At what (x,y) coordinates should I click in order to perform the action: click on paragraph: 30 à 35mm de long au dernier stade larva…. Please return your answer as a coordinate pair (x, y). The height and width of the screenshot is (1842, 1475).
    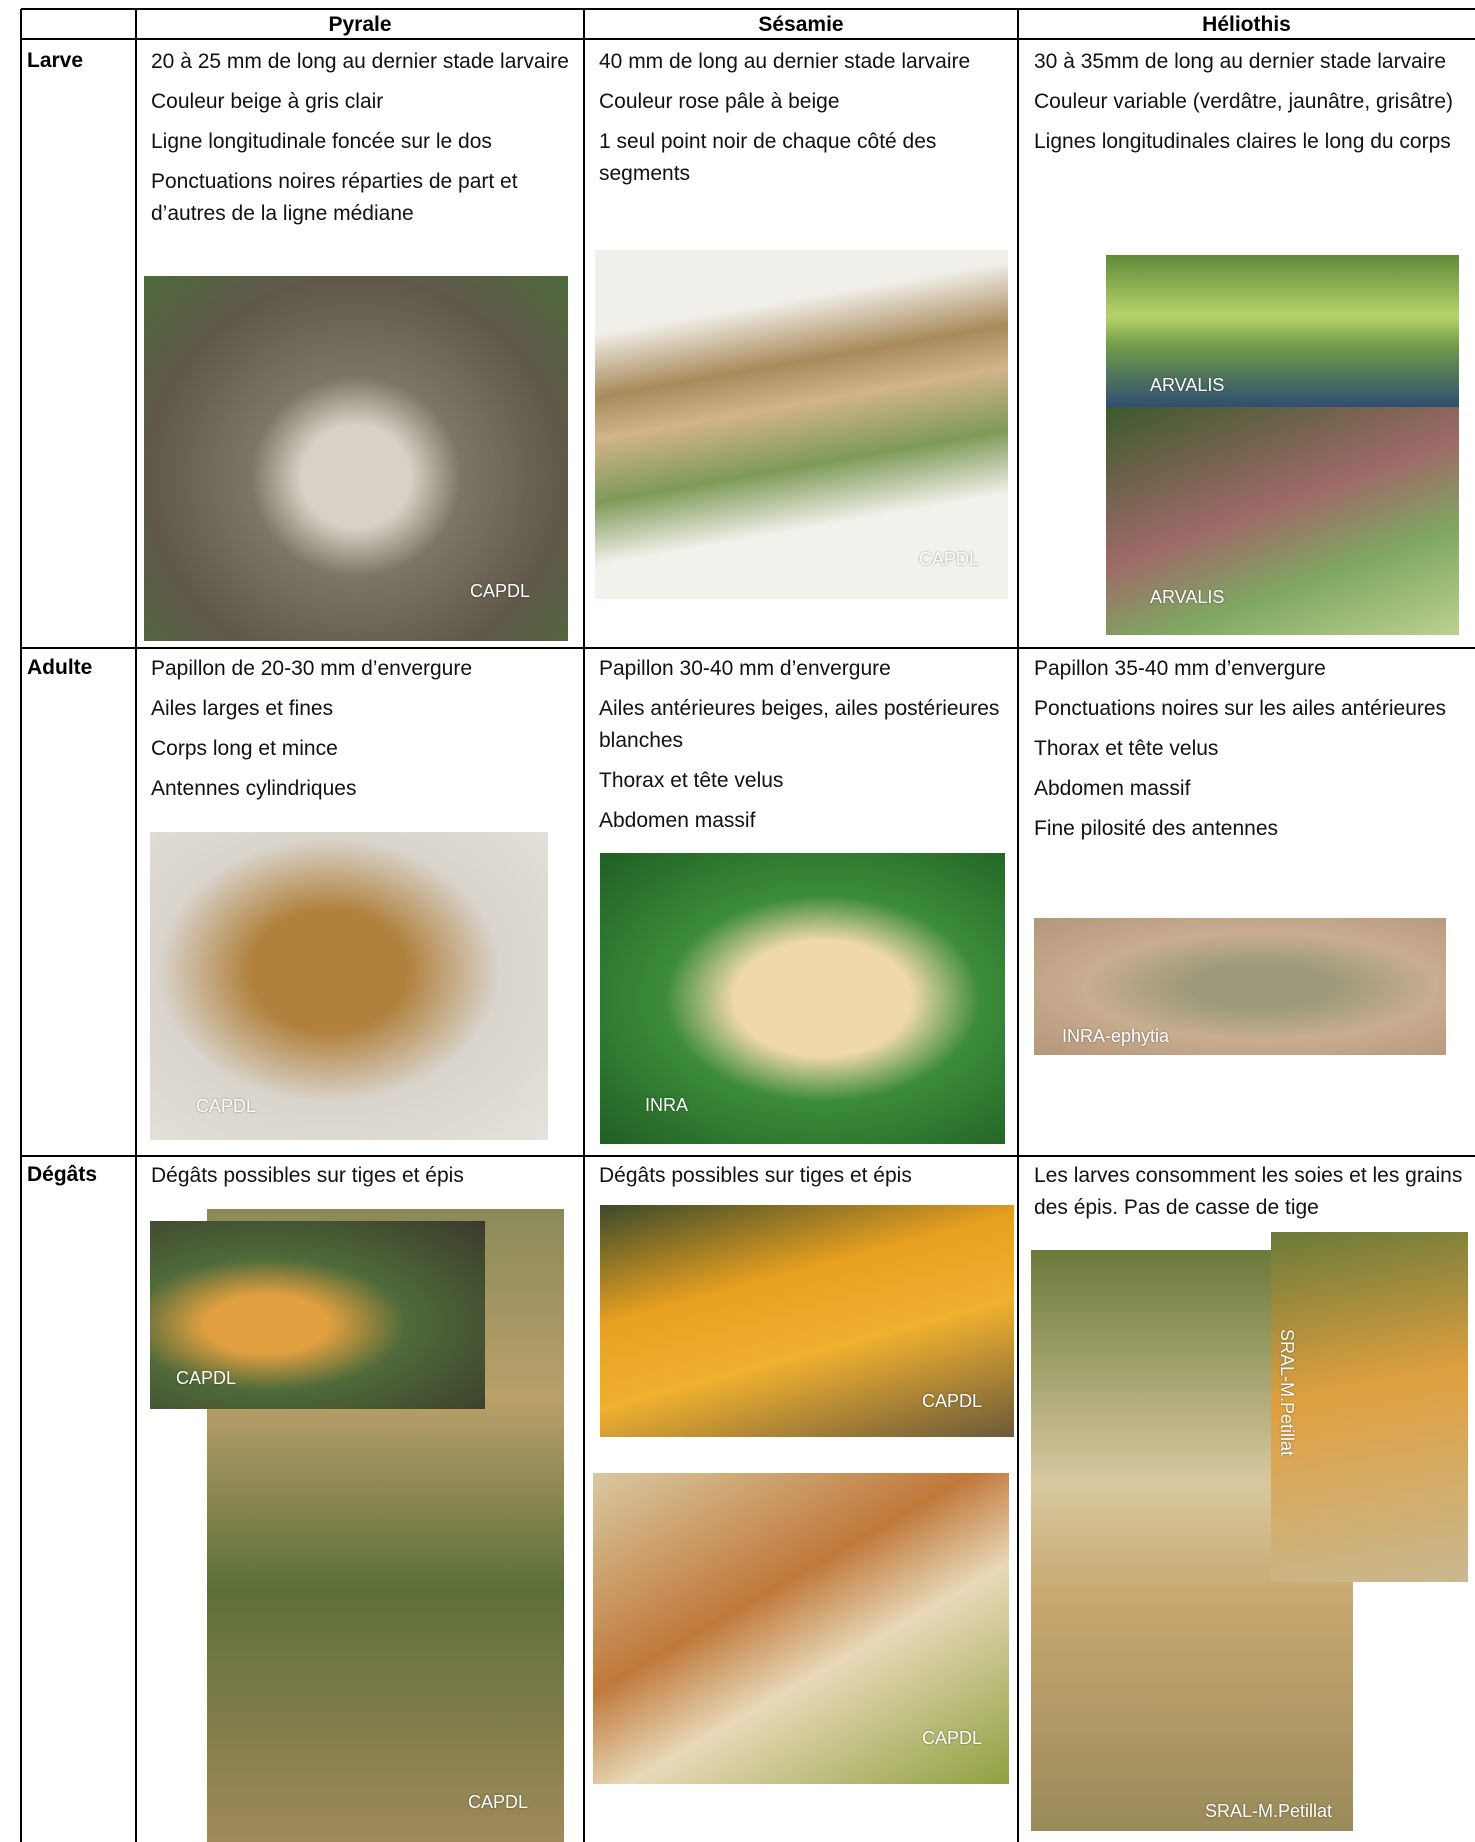
    Looking at the image, I should click on (1240, 61).